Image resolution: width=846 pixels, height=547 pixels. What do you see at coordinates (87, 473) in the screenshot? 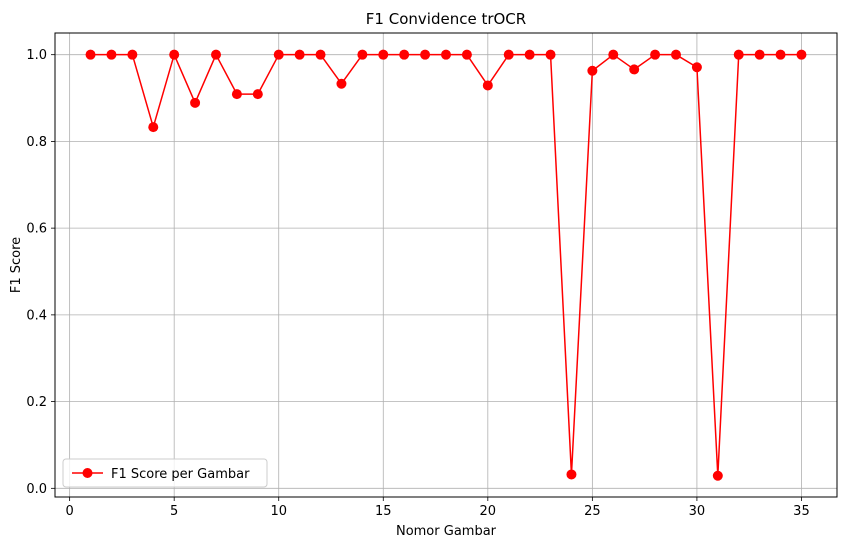
I see `legend-marker-swatch` at bounding box center [87, 473].